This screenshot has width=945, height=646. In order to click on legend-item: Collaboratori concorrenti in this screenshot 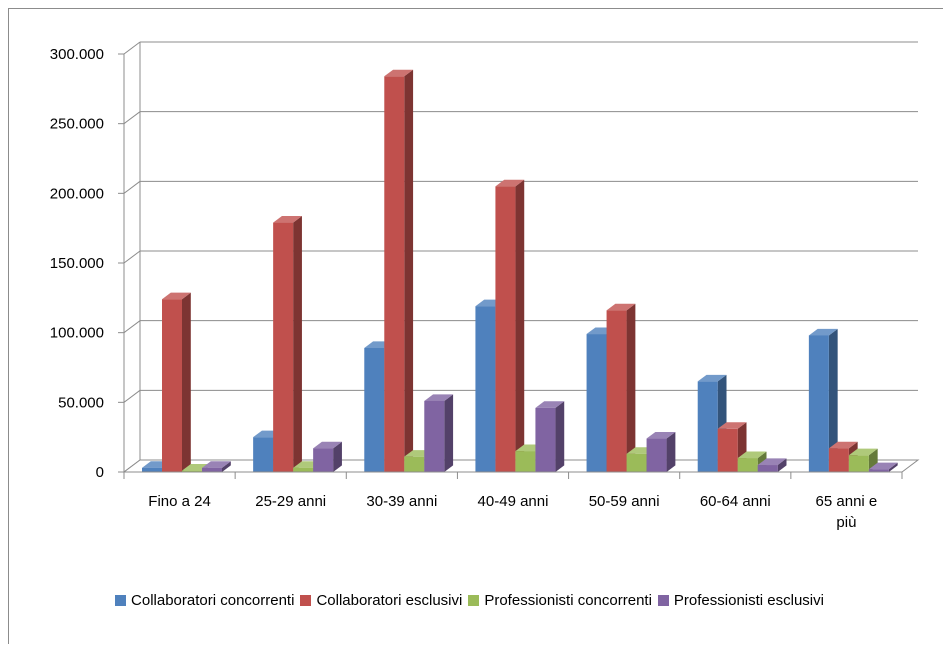, I will do `click(204, 600)`.